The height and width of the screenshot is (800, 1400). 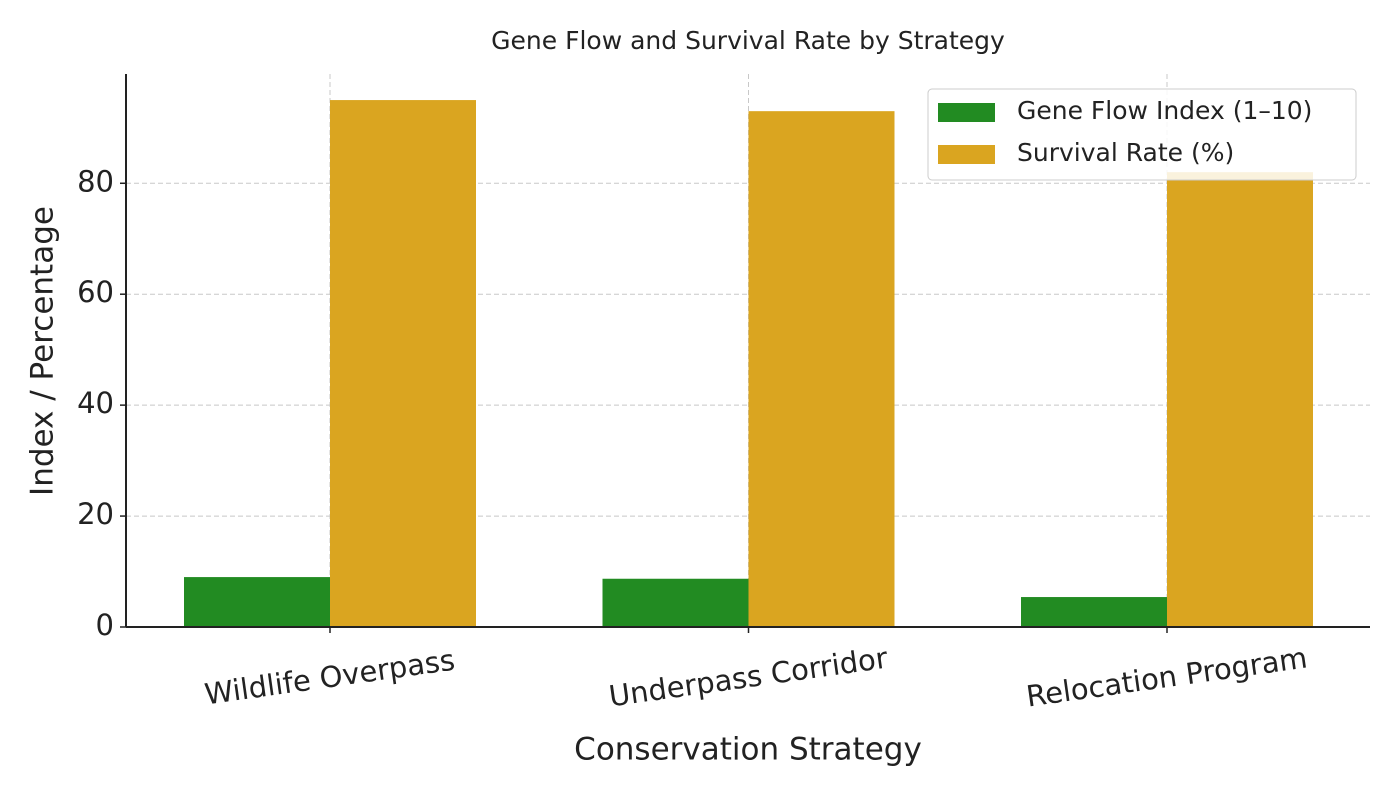 What do you see at coordinates (1164, 110) in the screenshot?
I see `legend-label: Gene Flow Index (1–10)` at bounding box center [1164, 110].